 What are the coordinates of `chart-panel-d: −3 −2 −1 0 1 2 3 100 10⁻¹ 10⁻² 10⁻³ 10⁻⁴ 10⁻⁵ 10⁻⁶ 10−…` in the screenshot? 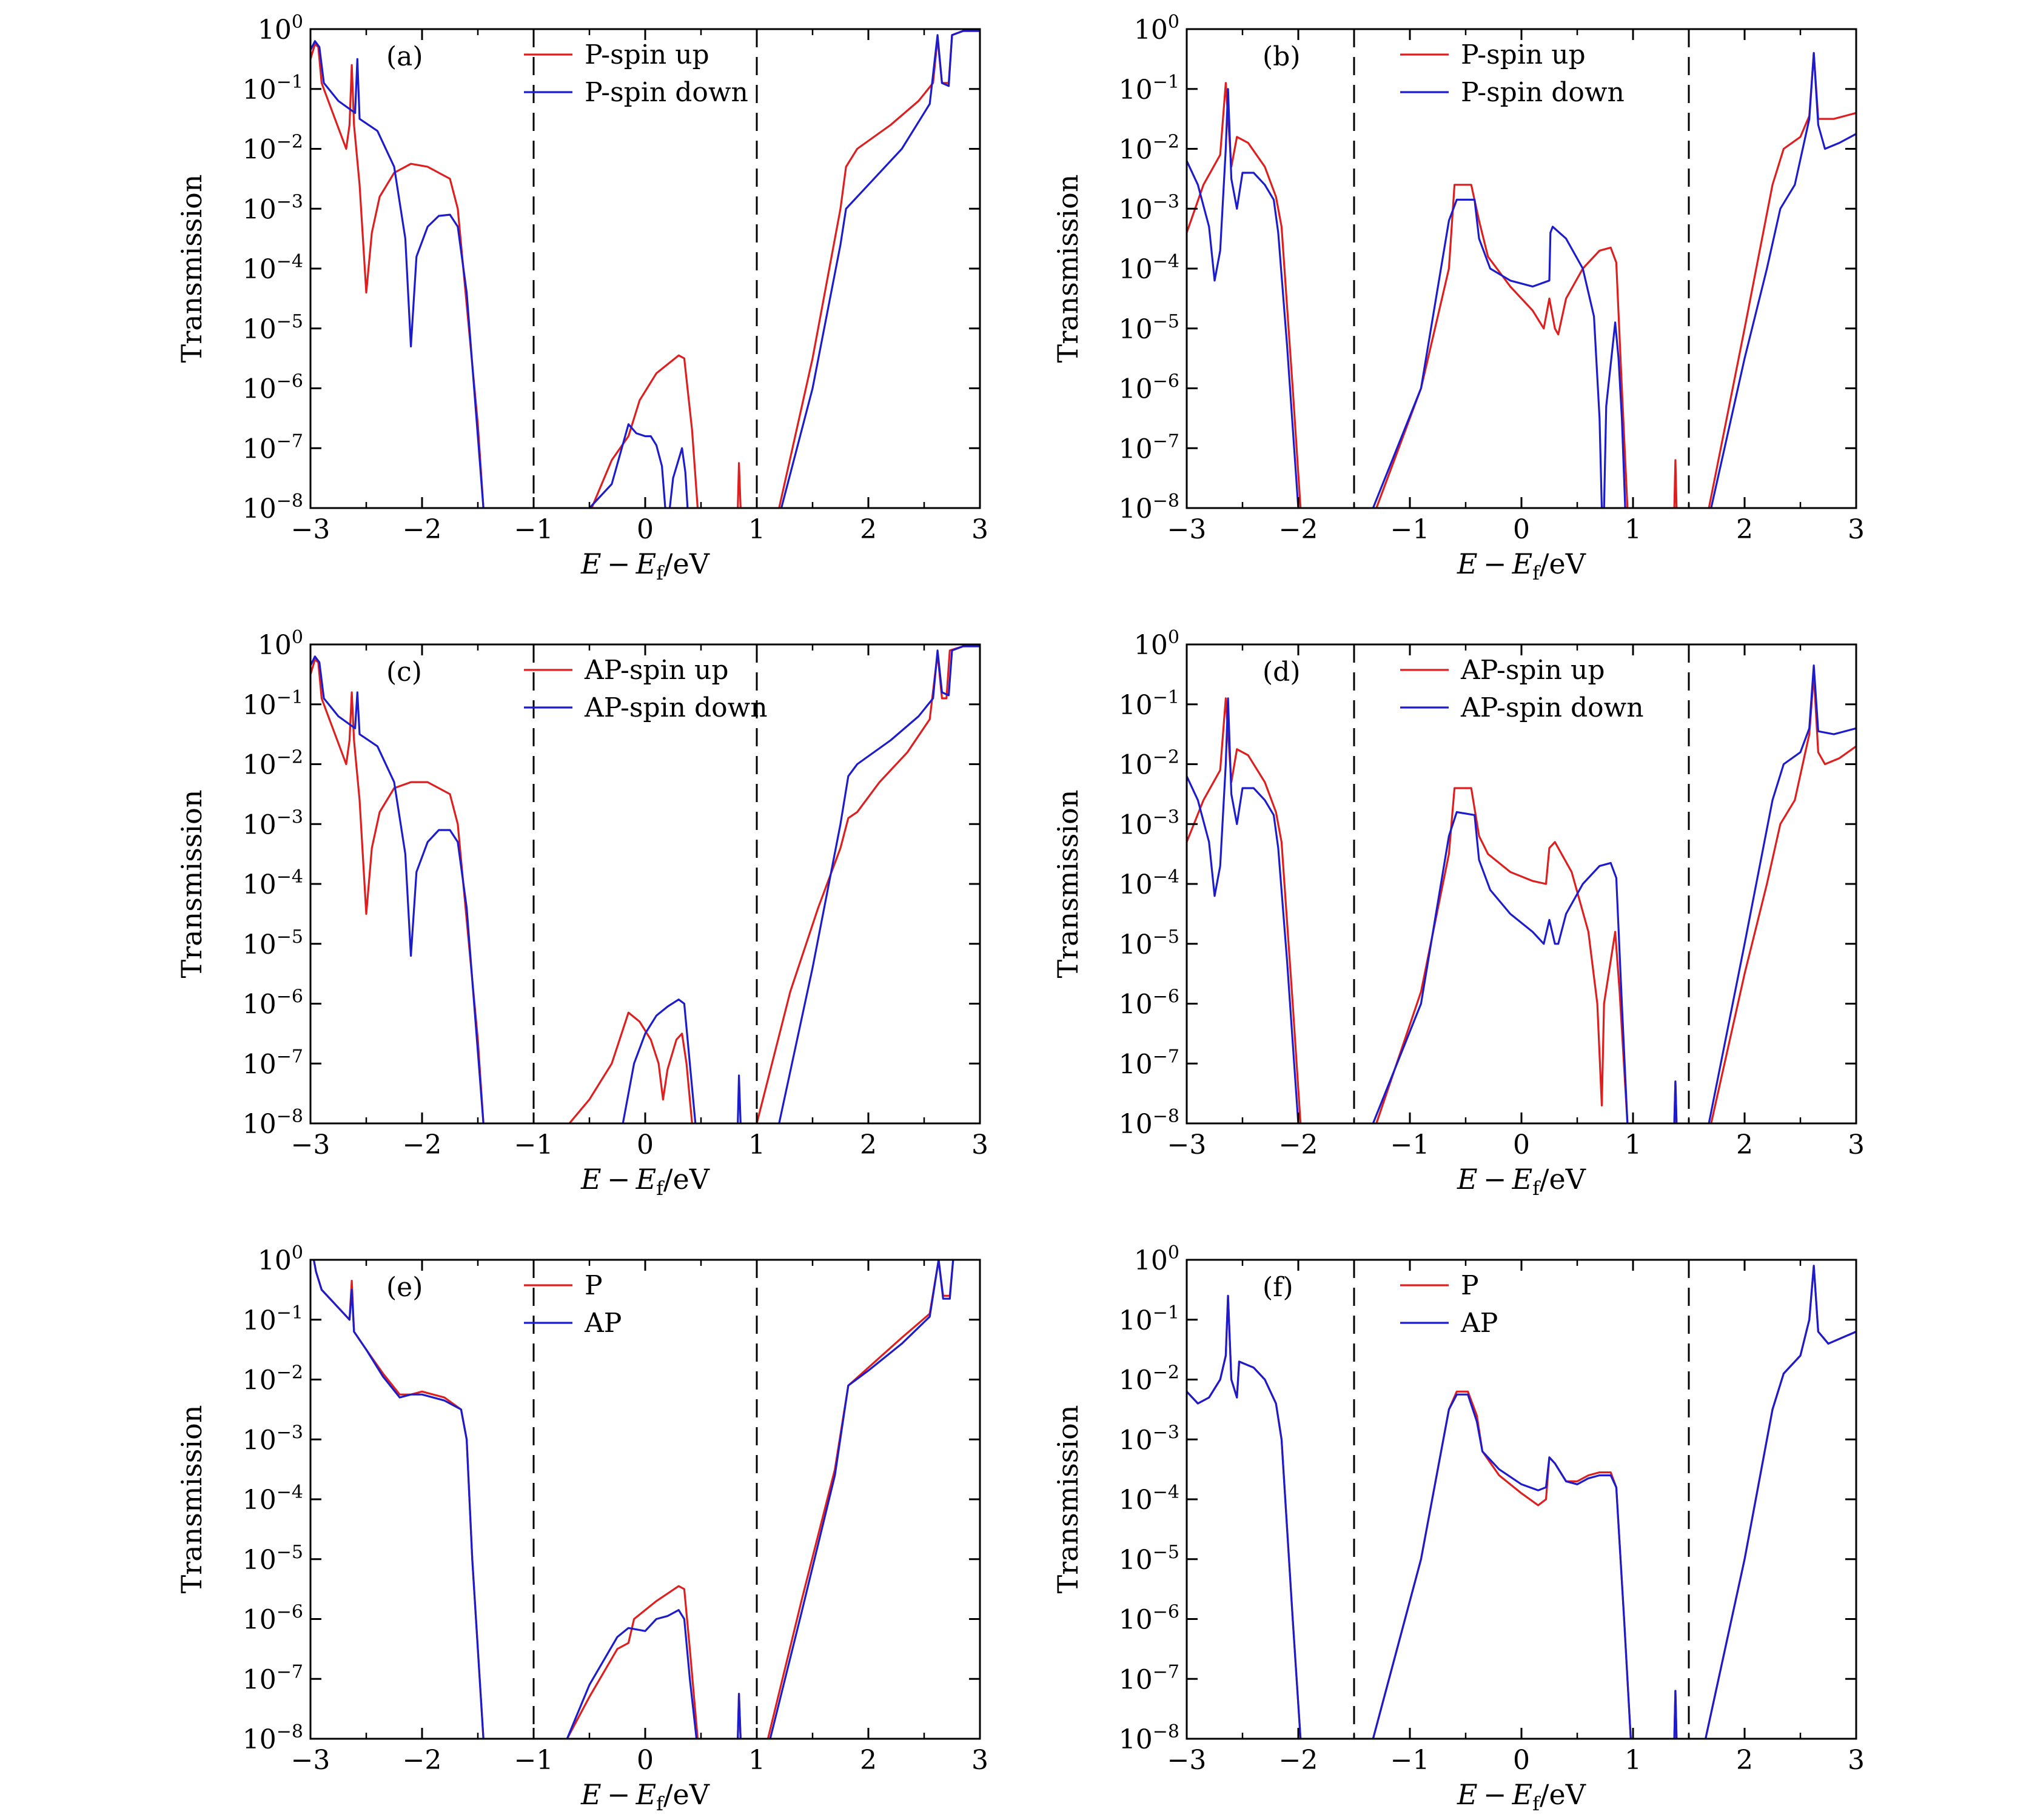 It's located at (1458, 913).